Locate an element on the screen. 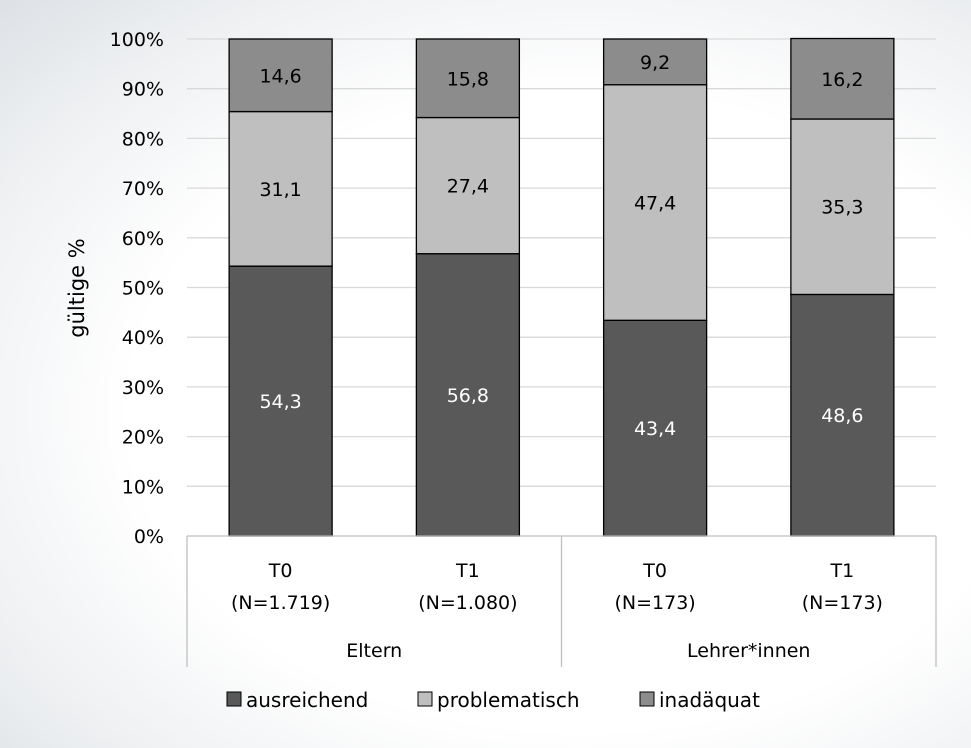 This screenshot has height=748, width=971. y-tick-label: 90% is located at coordinates (143, 90).